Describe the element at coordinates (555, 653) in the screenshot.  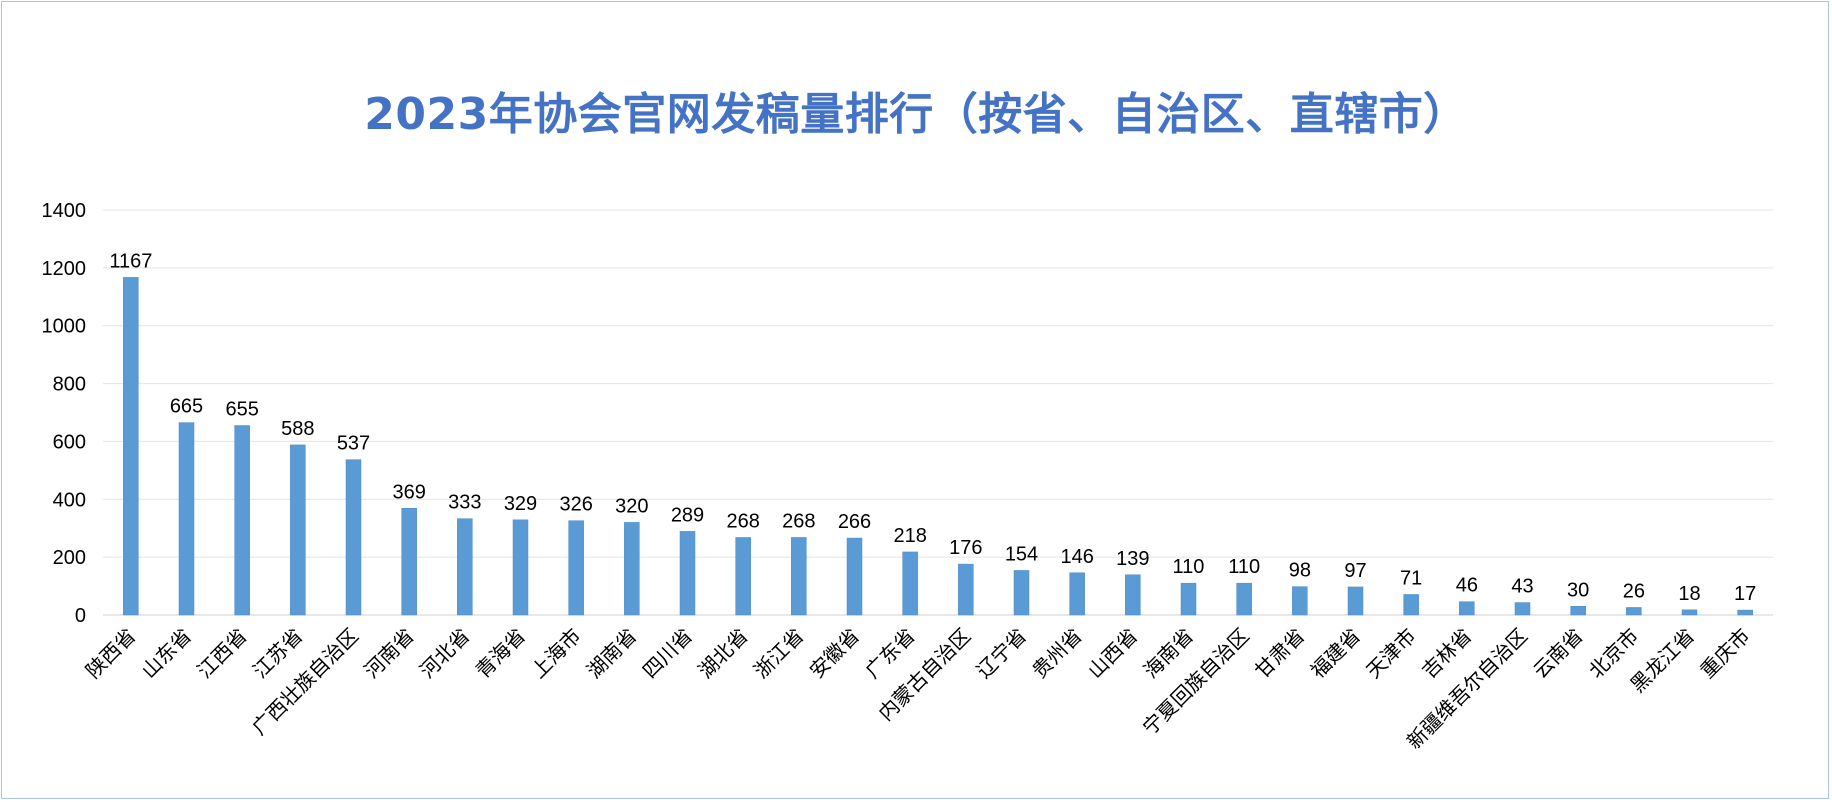
I see `category-label: 上海市` at that location.